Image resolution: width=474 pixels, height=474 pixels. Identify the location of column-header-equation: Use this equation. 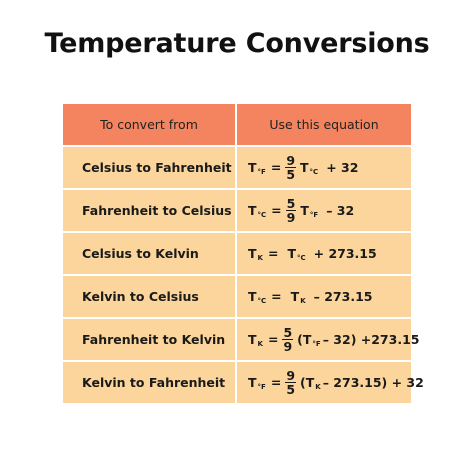
(324, 124).